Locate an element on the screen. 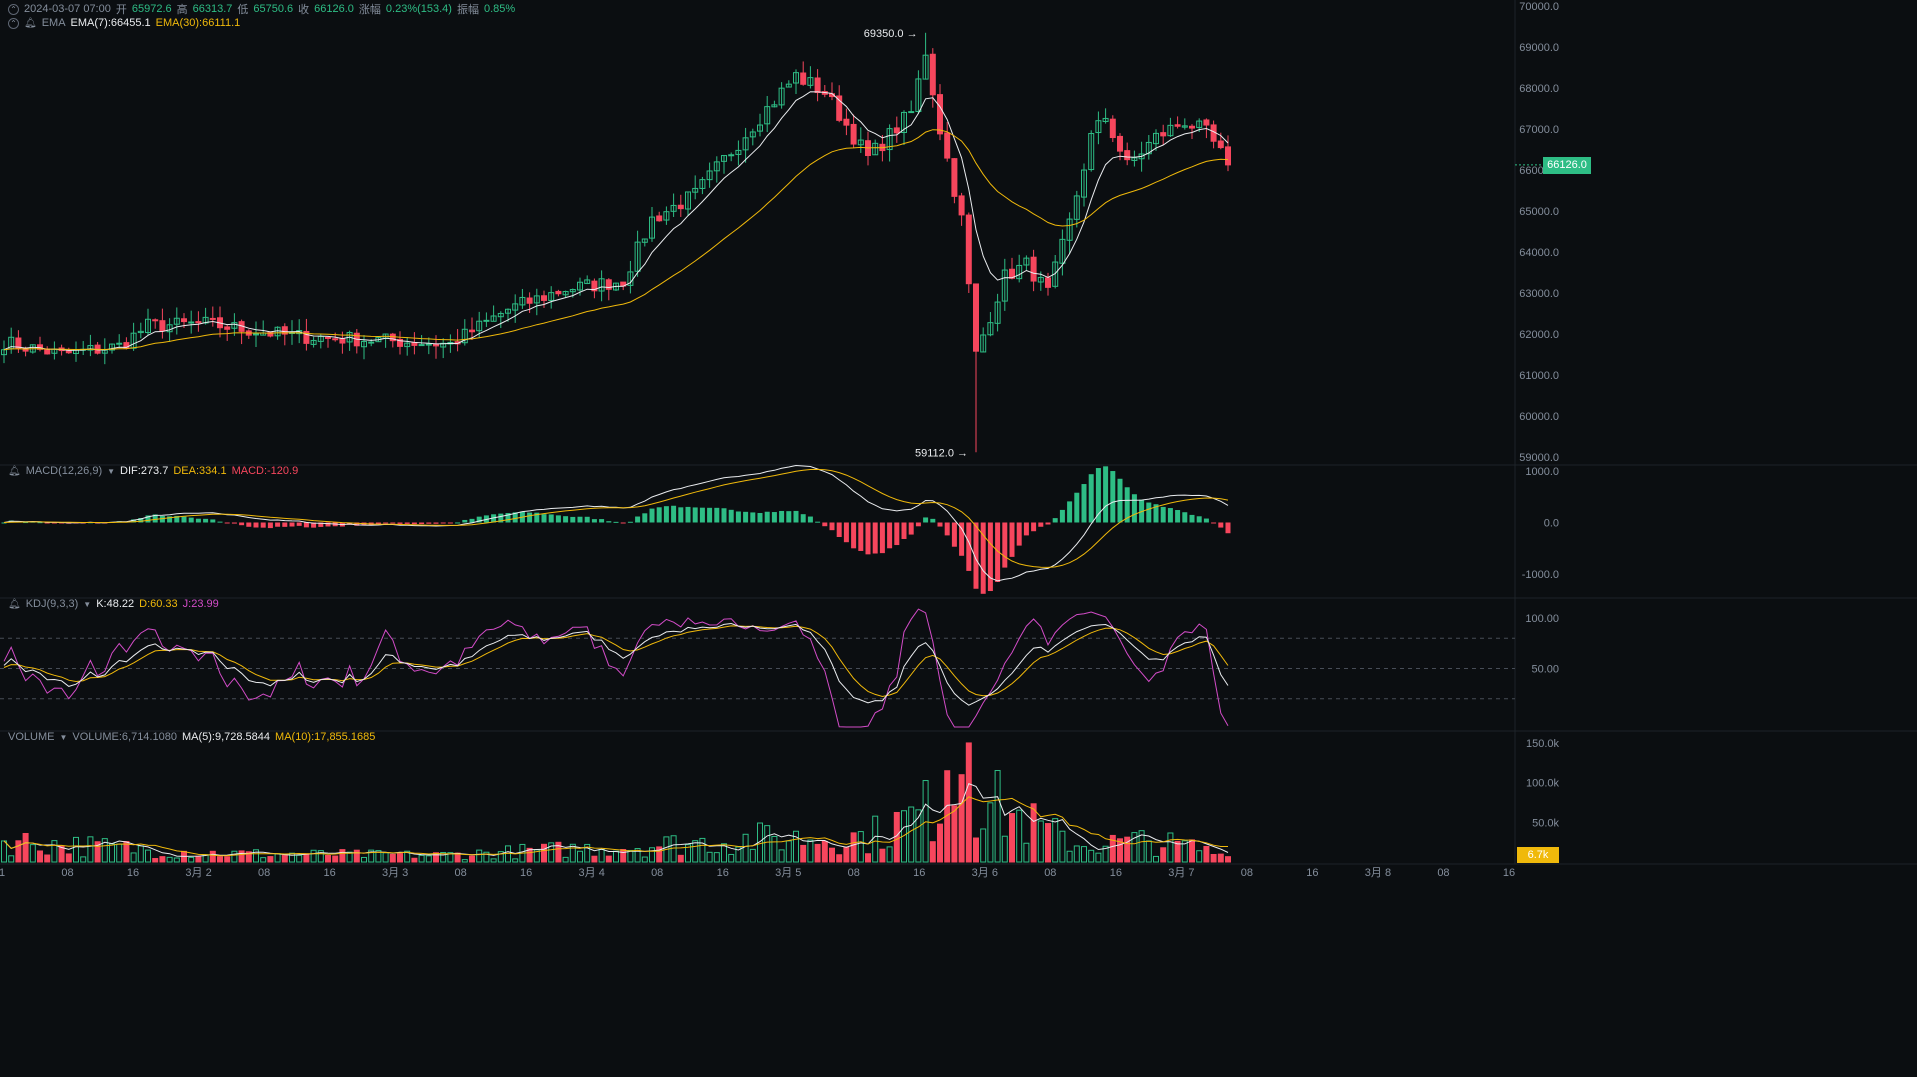 The width and height of the screenshot is (1917, 1077). ema-name: EMA is located at coordinates (53, 23).